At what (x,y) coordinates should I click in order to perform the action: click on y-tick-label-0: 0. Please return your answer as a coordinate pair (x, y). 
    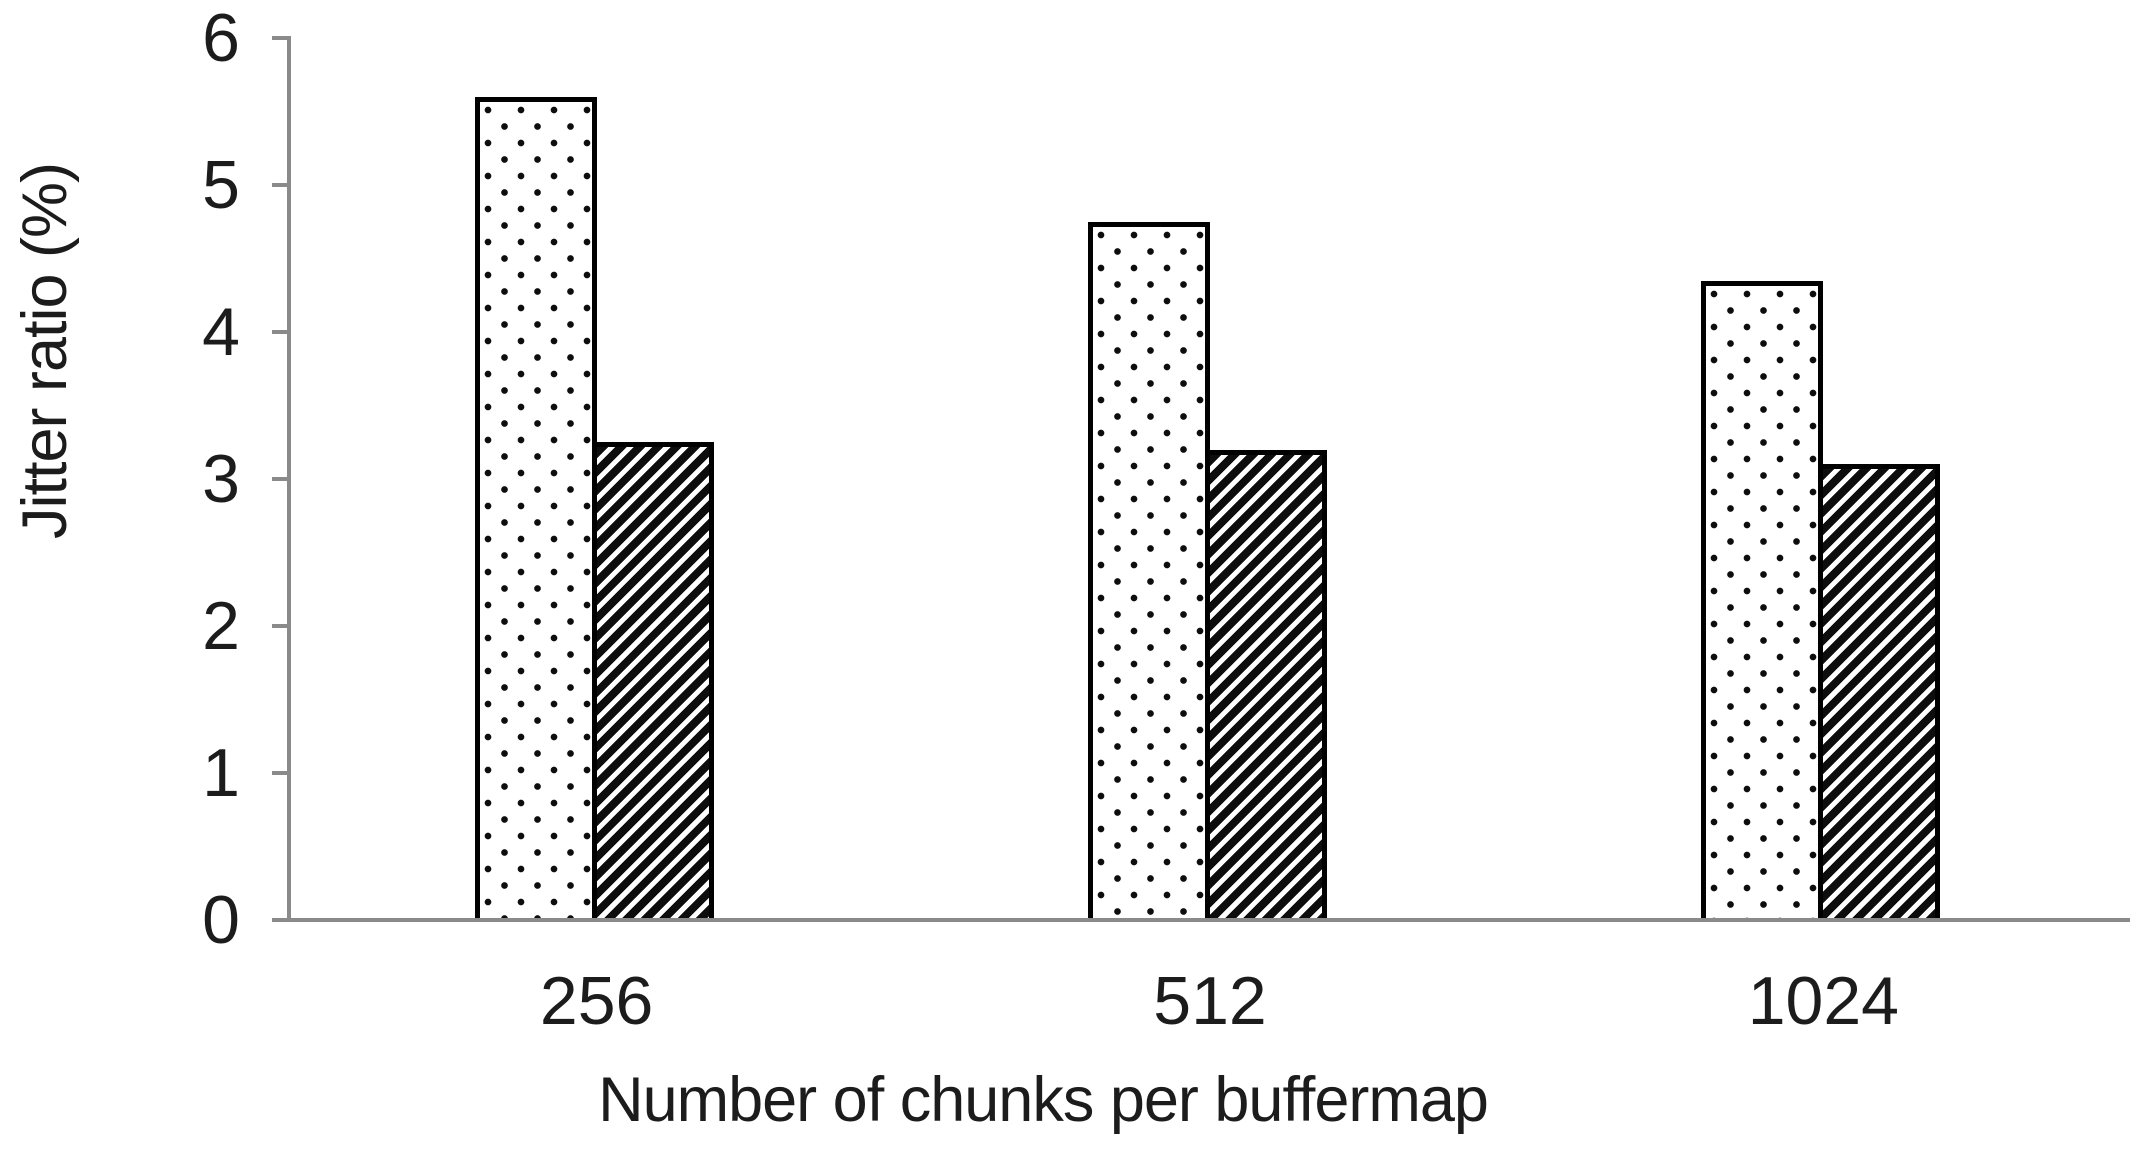
    Looking at the image, I should click on (221, 920).